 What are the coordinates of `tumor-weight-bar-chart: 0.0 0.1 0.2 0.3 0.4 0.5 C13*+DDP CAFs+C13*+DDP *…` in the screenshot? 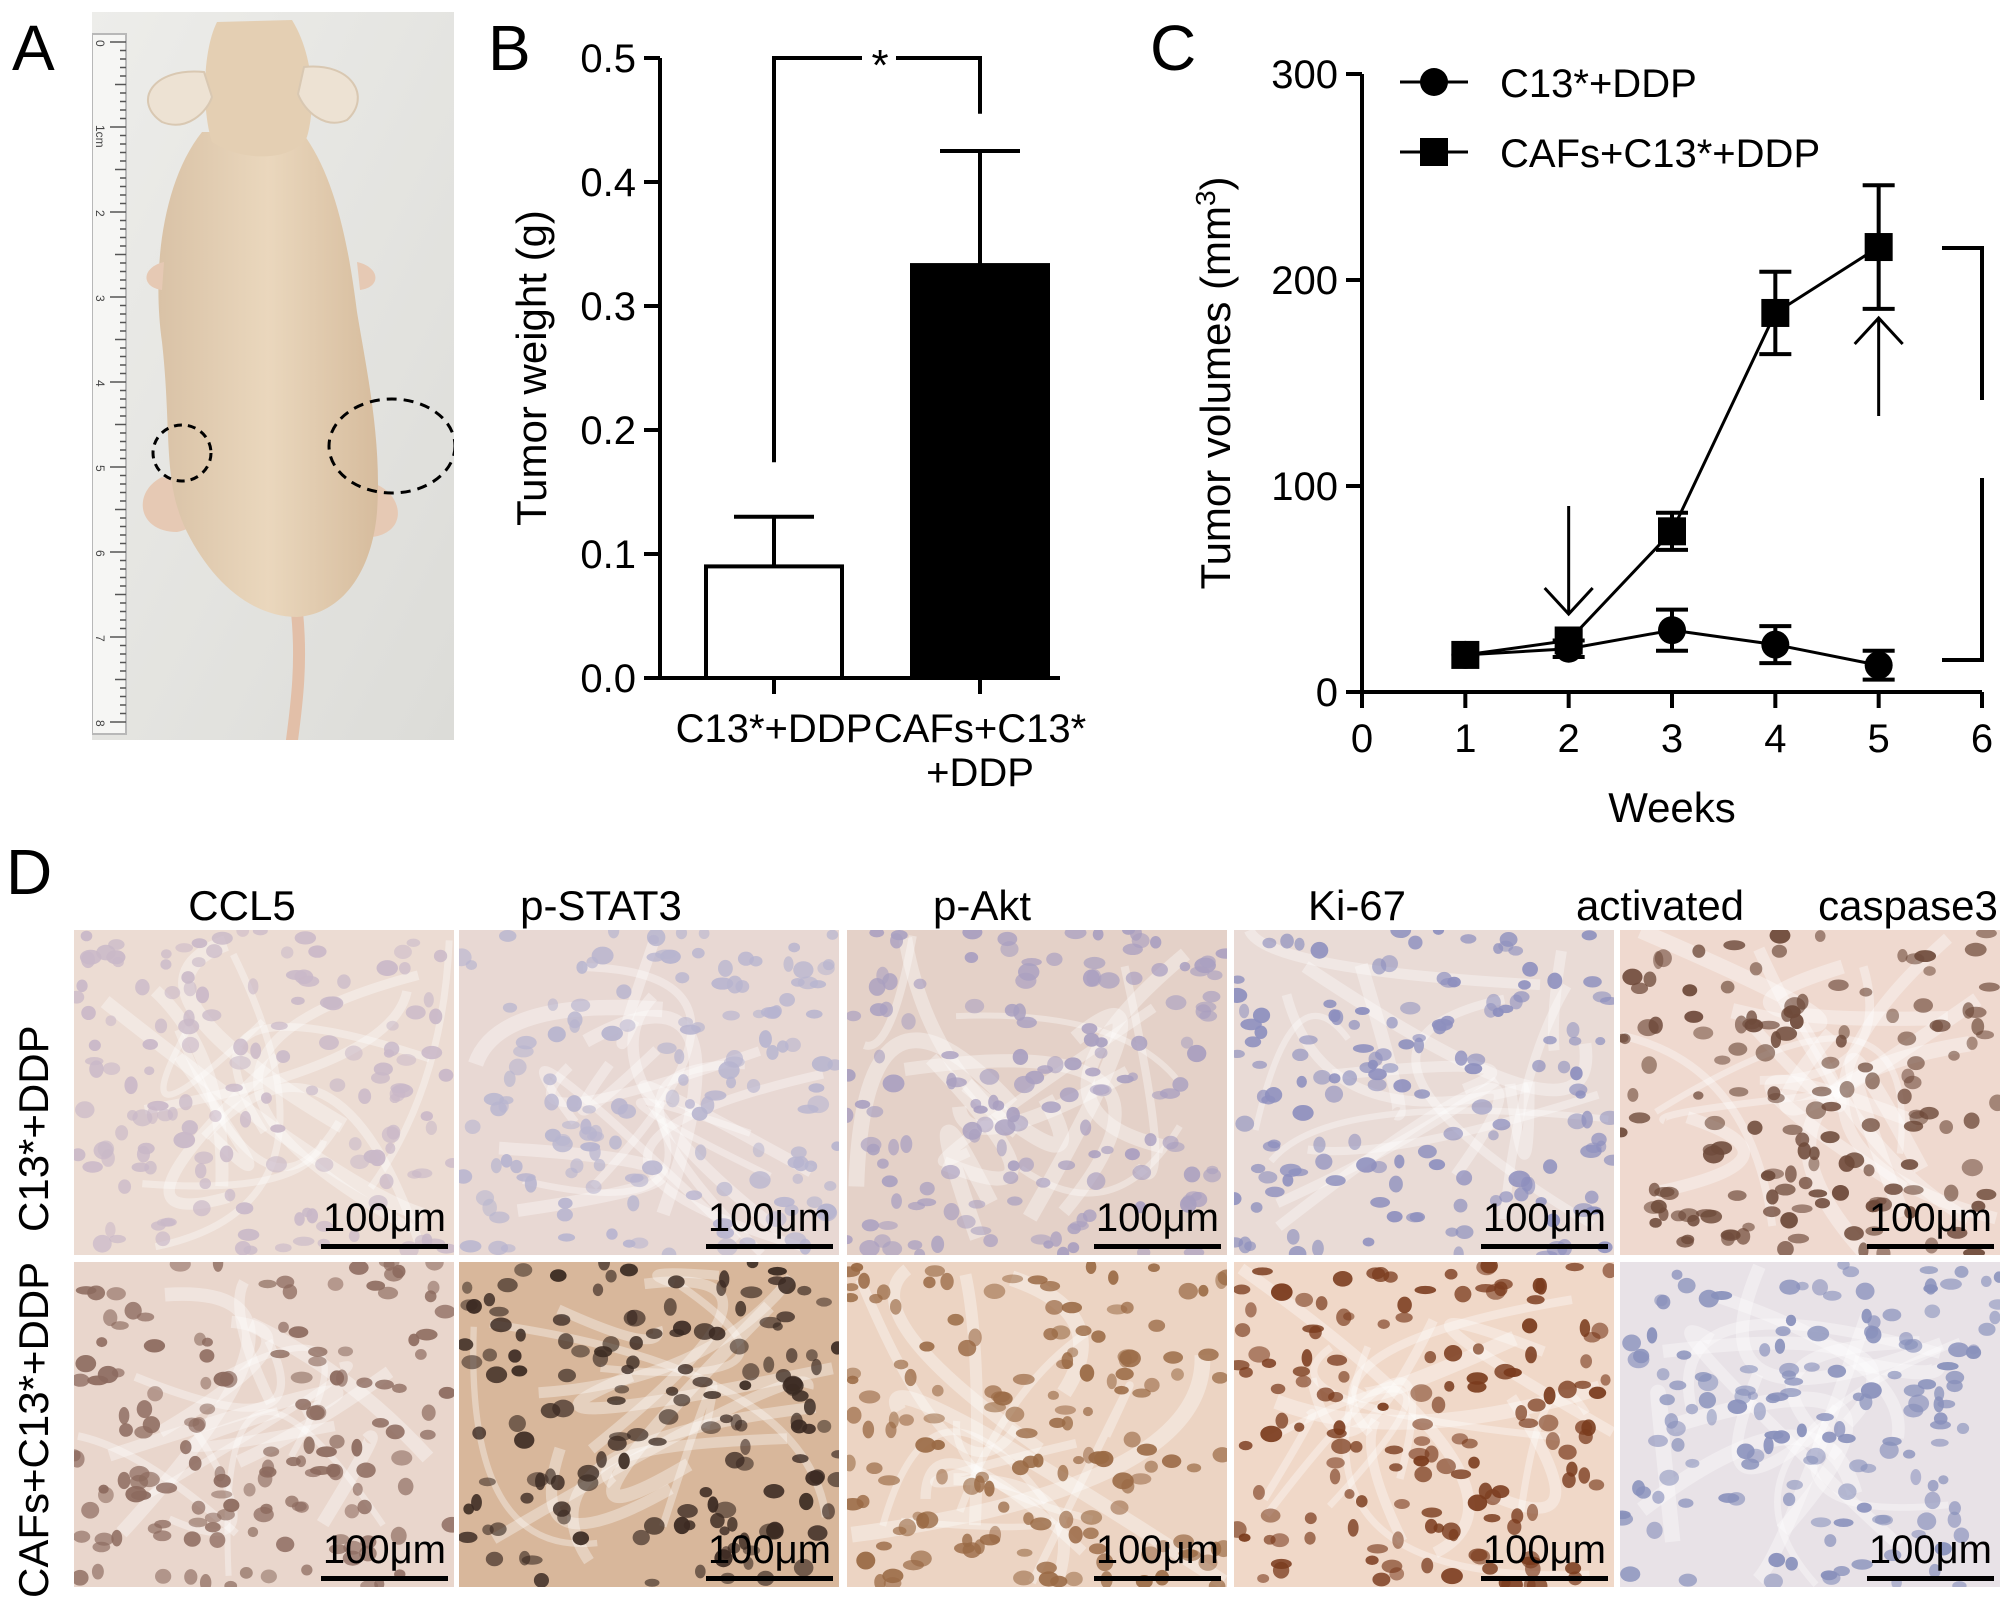 It's located at (797, 416).